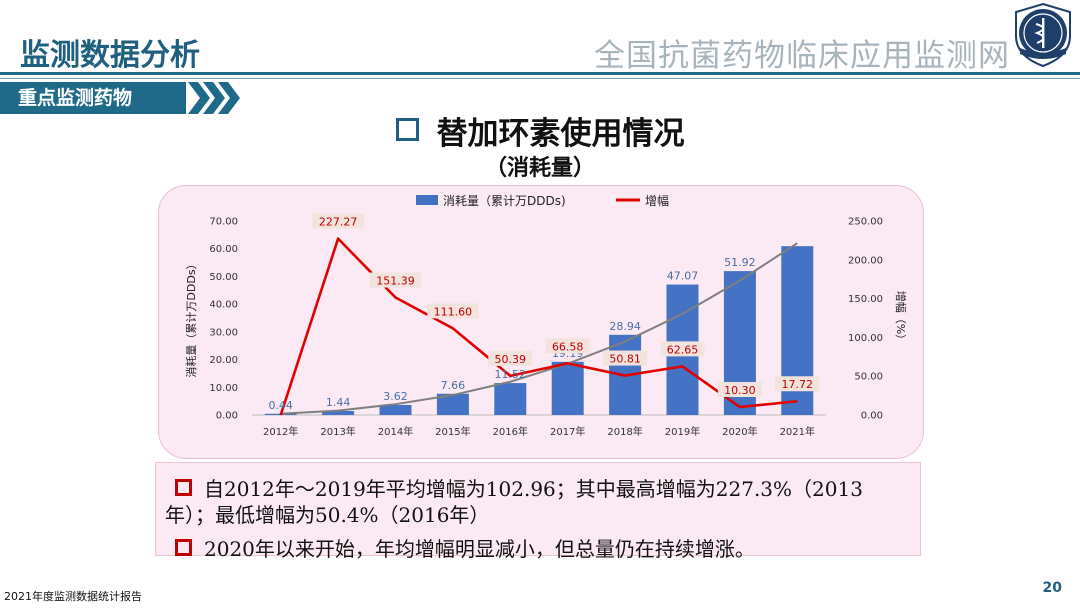 The image size is (1080, 608). What do you see at coordinates (538, 509) in the screenshot?
I see `notes-panel` at bounding box center [538, 509].